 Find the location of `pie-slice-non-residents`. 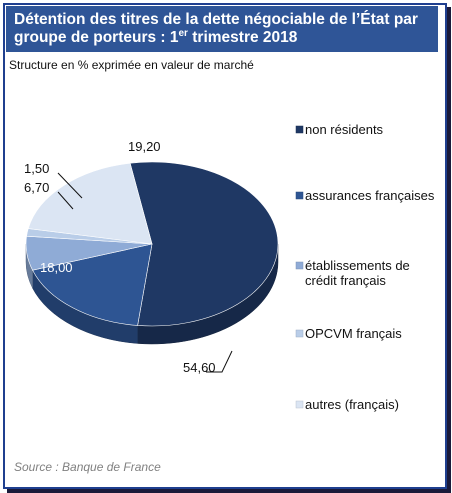

pie-slice-non-residents is located at coordinates (204, 244).